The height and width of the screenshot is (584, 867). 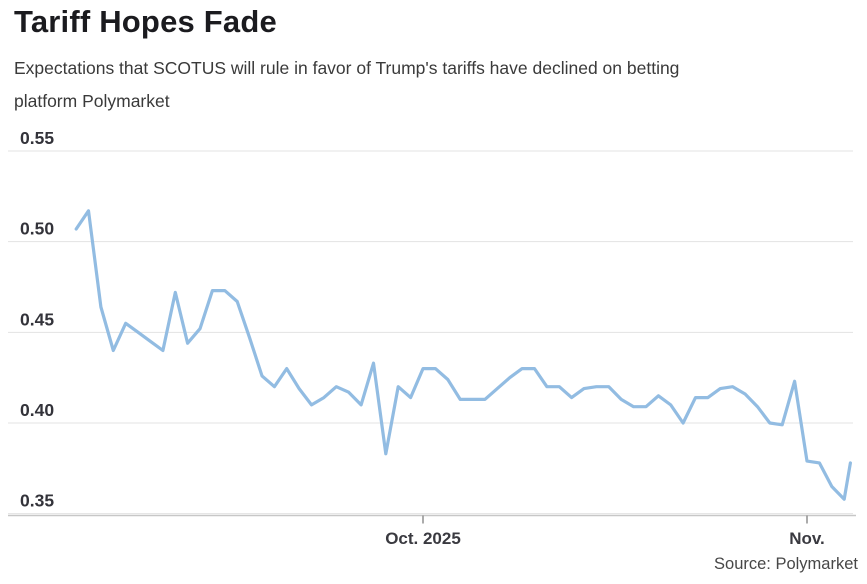 I want to click on x-tick-label: Oct. 2025, so click(x=423, y=538).